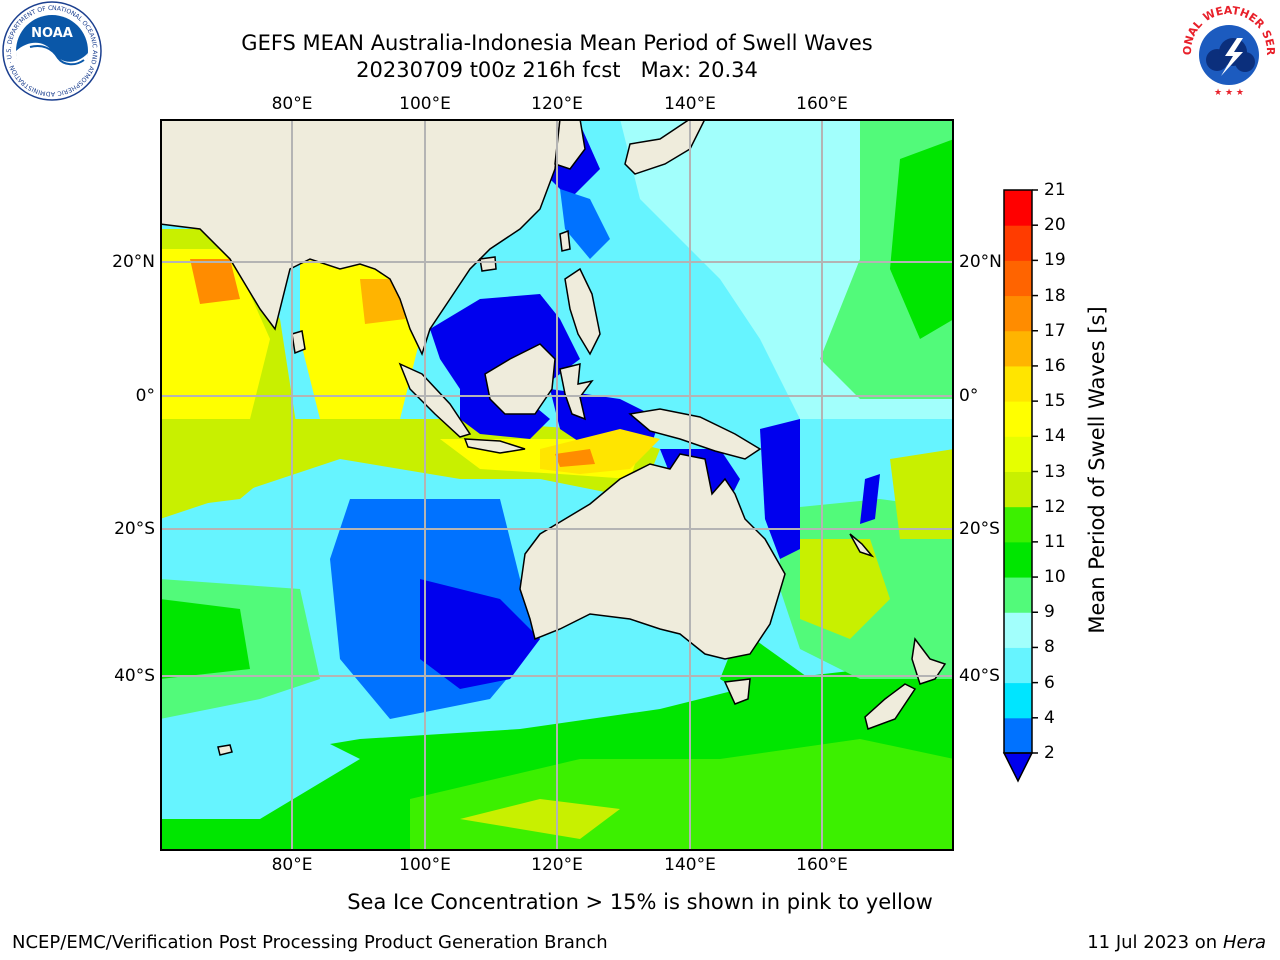 Image resolution: width=1280 pixels, height=960 pixels. I want to click on ocean-southwest-darkgreen, so click(205, 639).